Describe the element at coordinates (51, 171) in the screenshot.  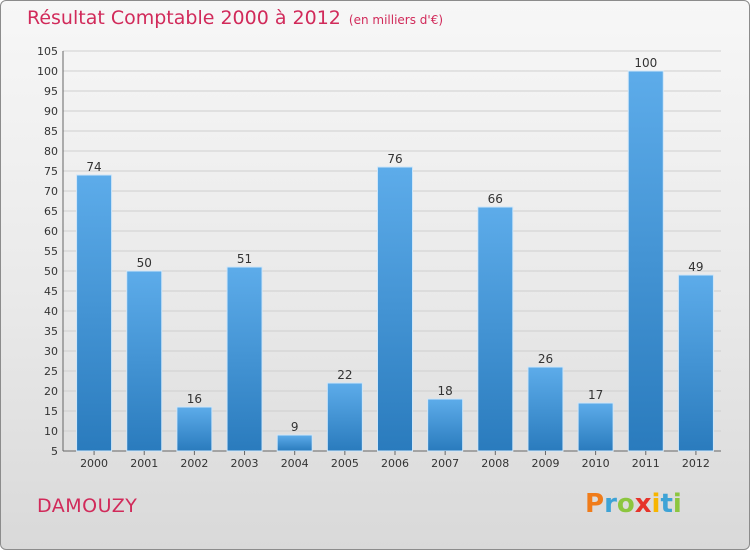
I see `y-tick-label: 75` at that location.